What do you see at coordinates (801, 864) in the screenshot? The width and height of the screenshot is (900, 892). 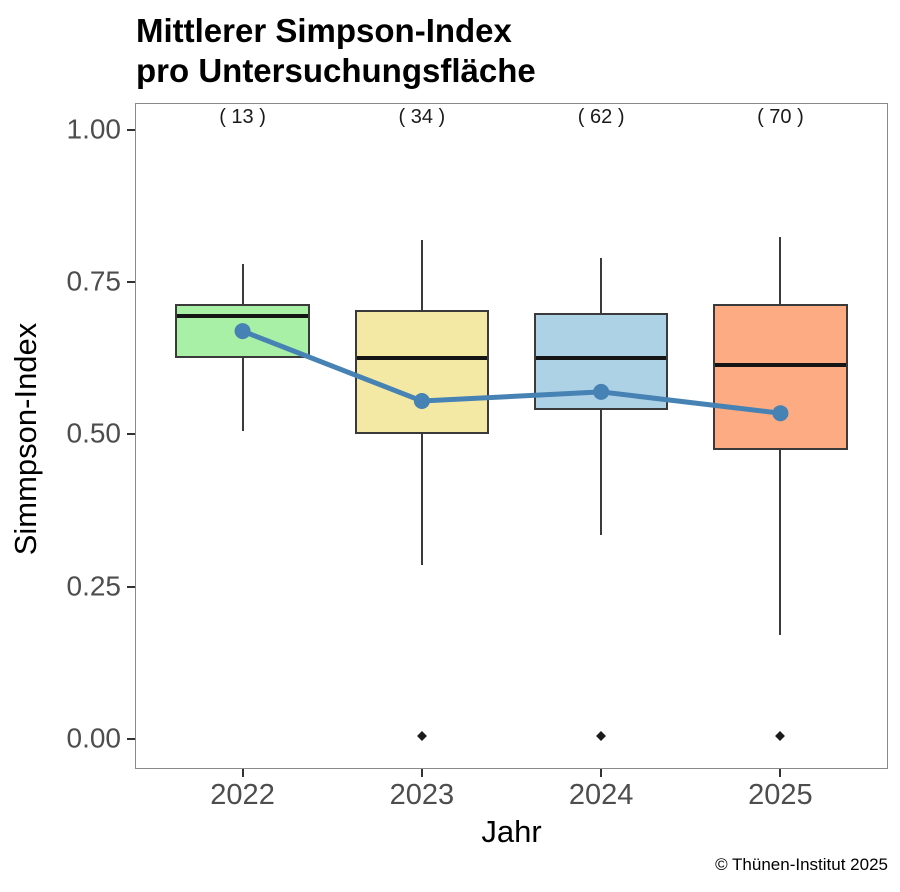 I see `copyright-note: © Thünen-Institut 2025` at bounding box center [801, 864].